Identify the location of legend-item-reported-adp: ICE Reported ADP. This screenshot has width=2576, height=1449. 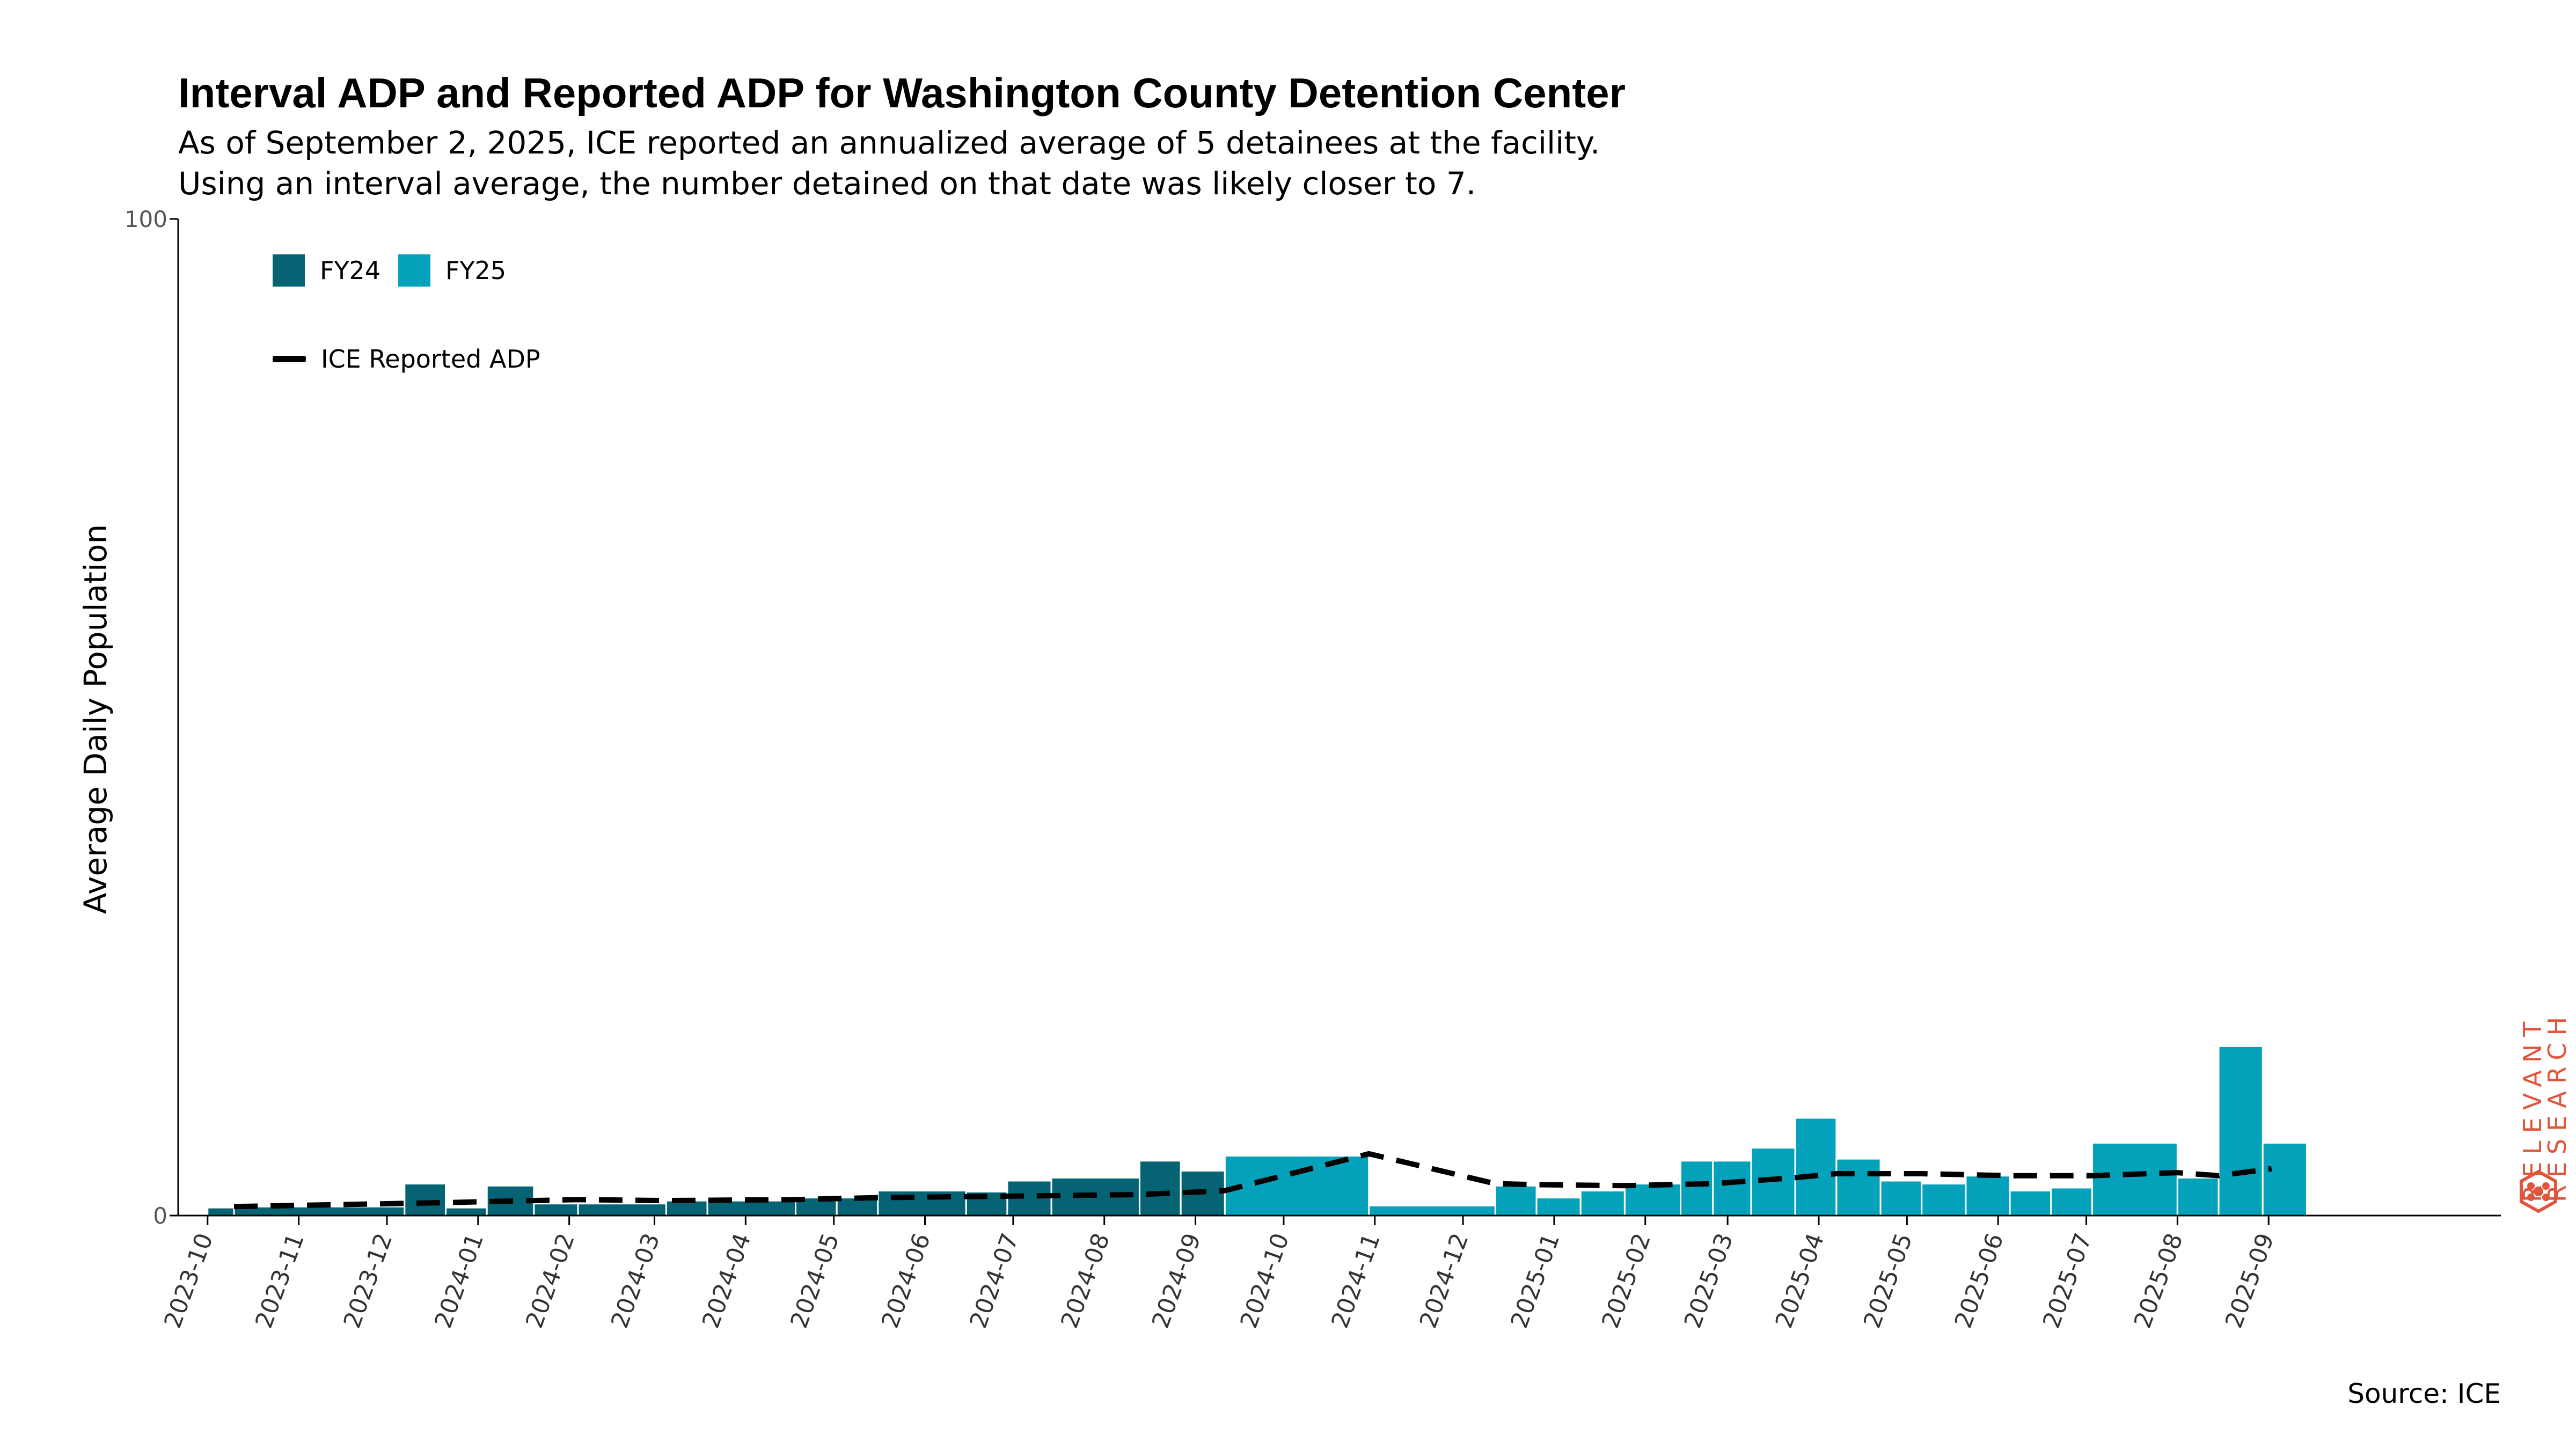
(406, 359).